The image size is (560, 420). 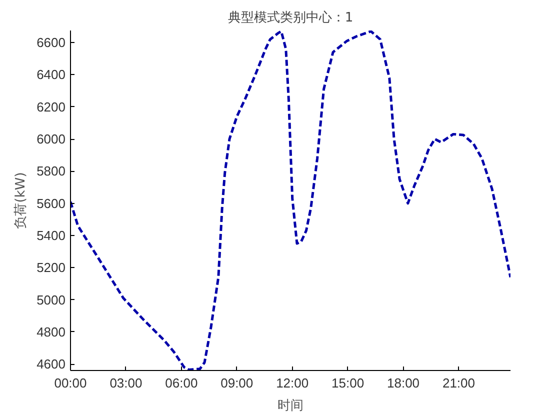 I want to click on y-tick-label: 5400, so click(x=51, y=235).